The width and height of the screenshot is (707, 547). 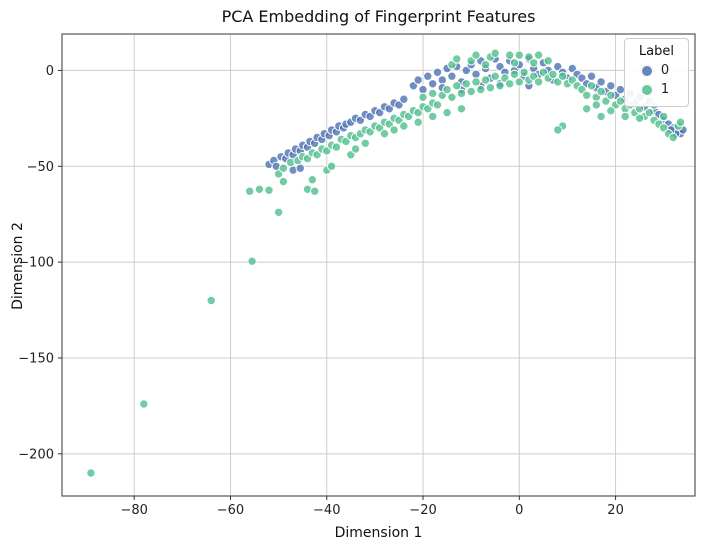 I want to click on legend-marker-1-icon, so click(x=646, y=89).